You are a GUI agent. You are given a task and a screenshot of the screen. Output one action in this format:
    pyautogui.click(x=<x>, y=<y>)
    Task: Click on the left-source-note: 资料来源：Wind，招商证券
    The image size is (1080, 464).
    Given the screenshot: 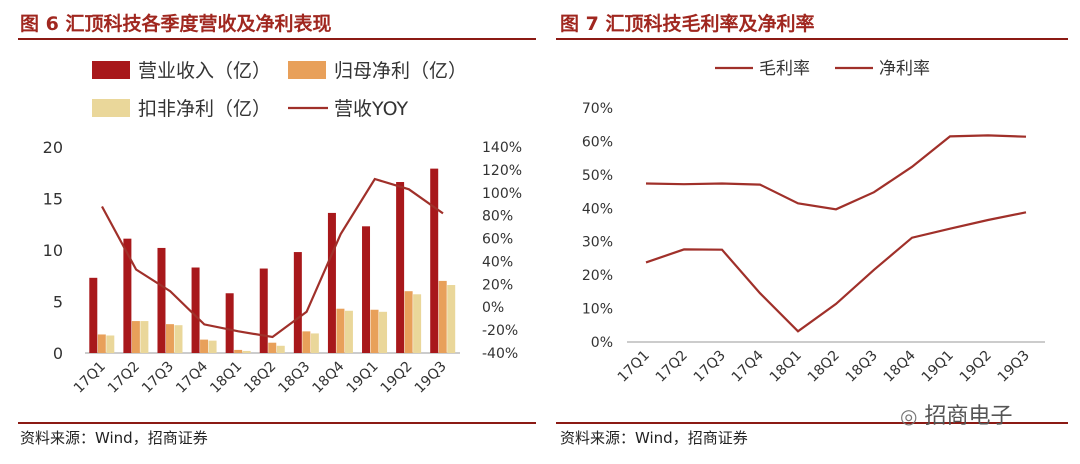 What is the action you would take?
    pyautogui.click(x=114, y=438)
    